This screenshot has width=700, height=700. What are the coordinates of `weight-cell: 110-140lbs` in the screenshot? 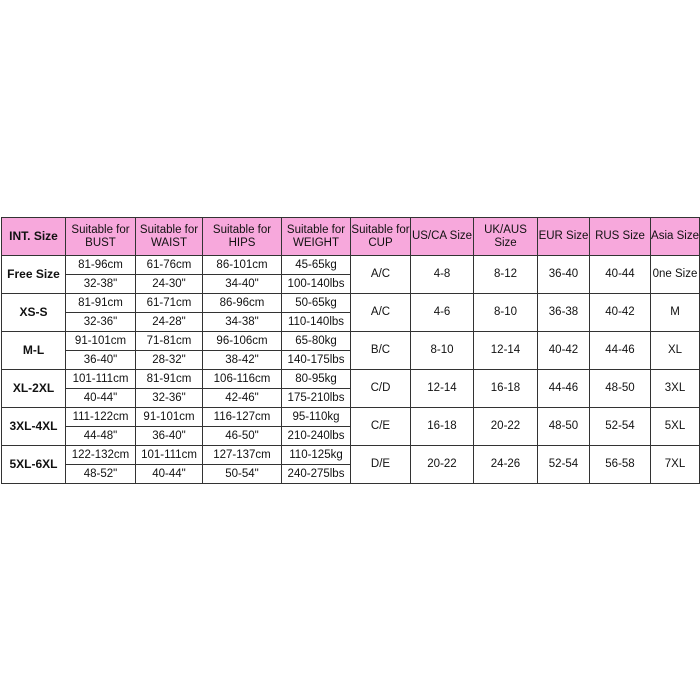 It's located at (316, 322).